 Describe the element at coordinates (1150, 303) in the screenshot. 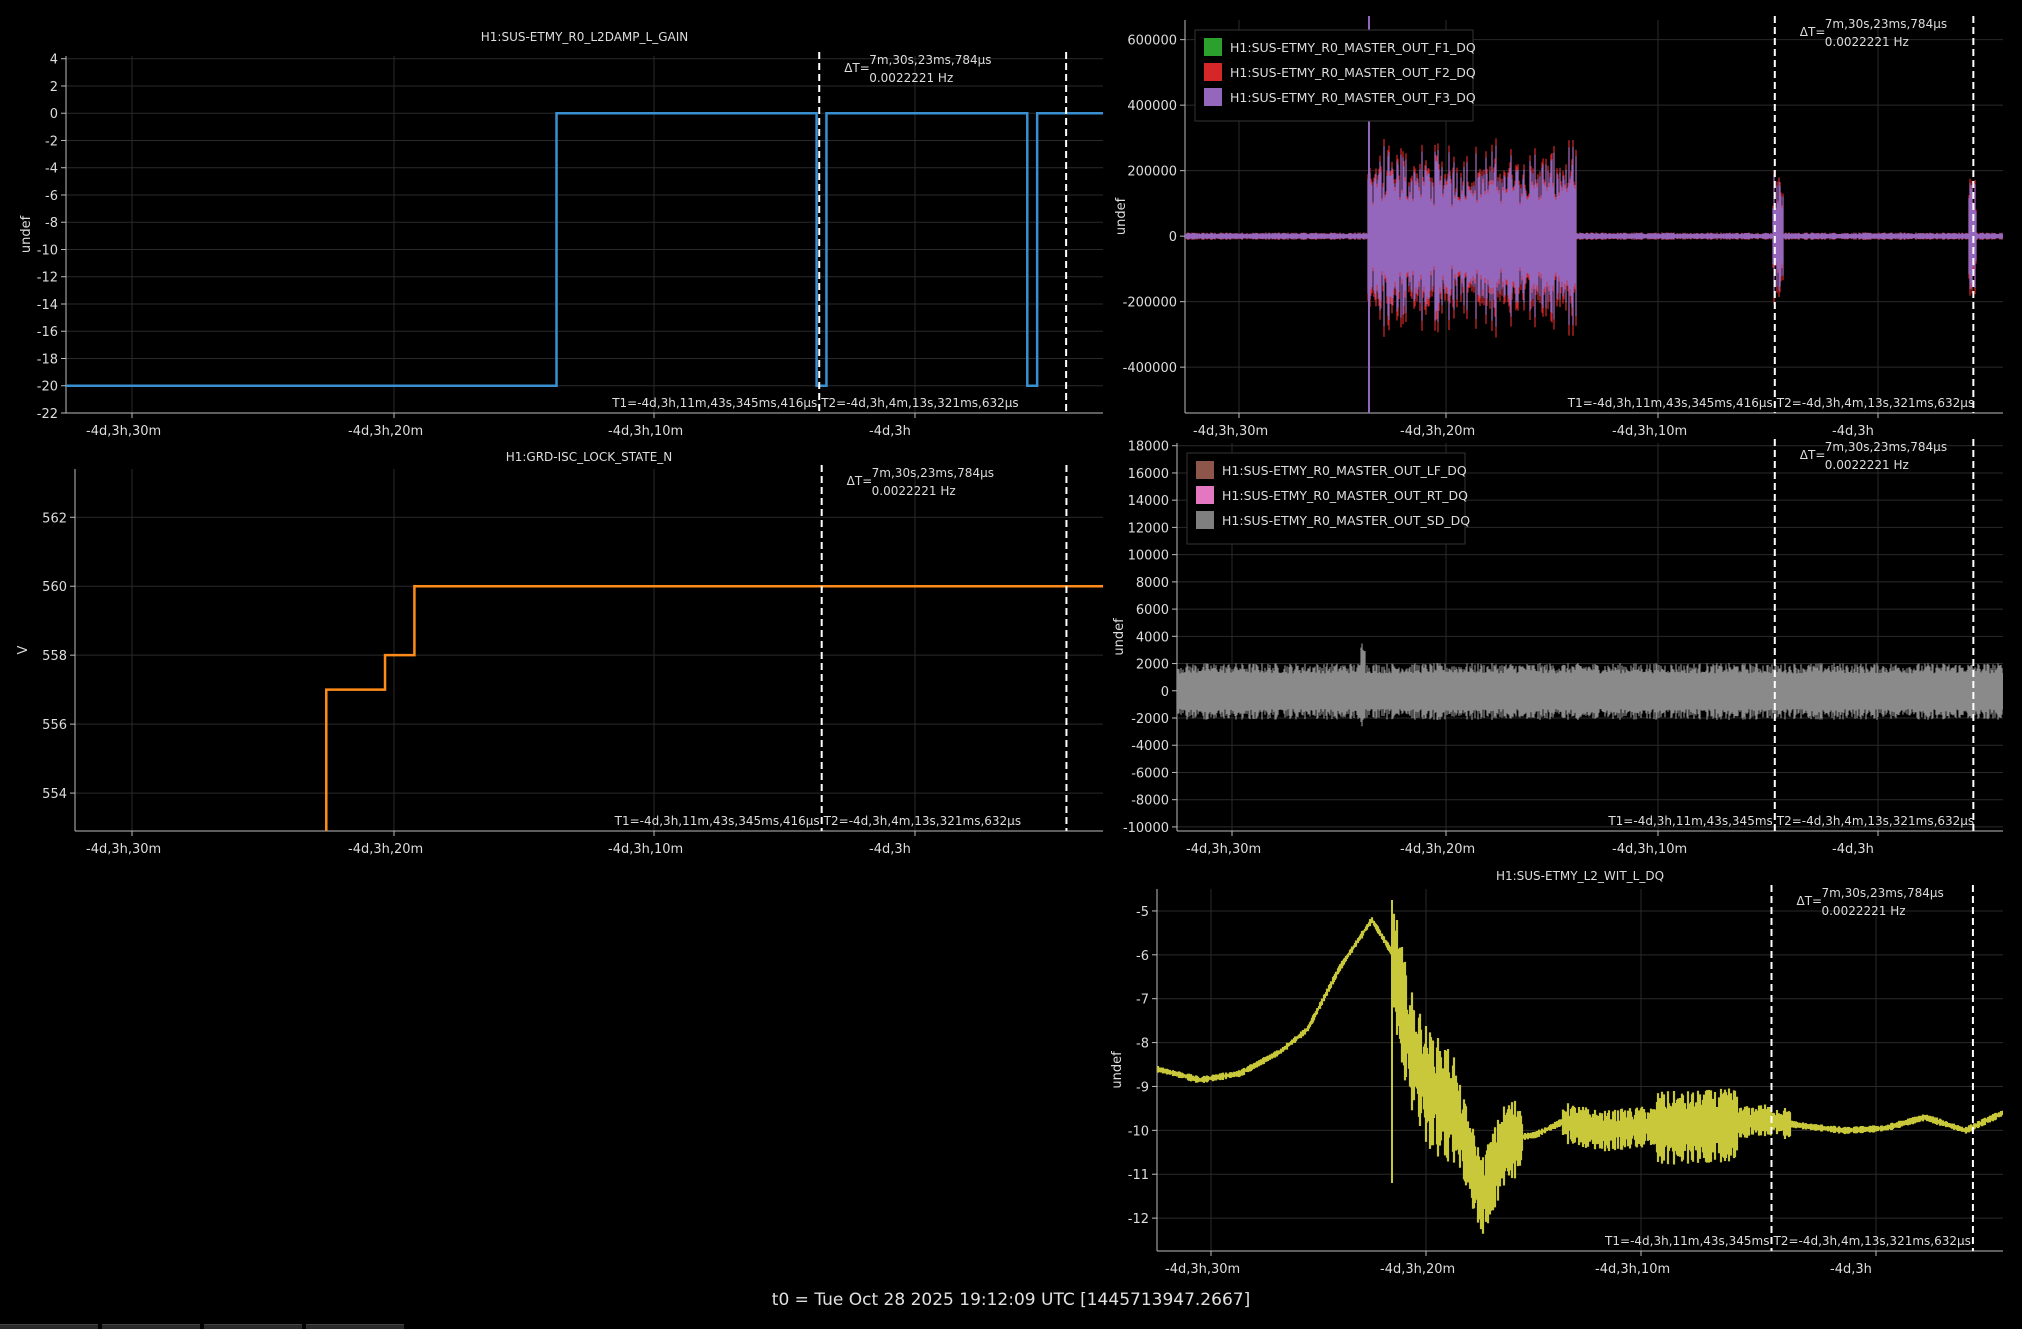

I see `y-tick-label: -200000` at that location.